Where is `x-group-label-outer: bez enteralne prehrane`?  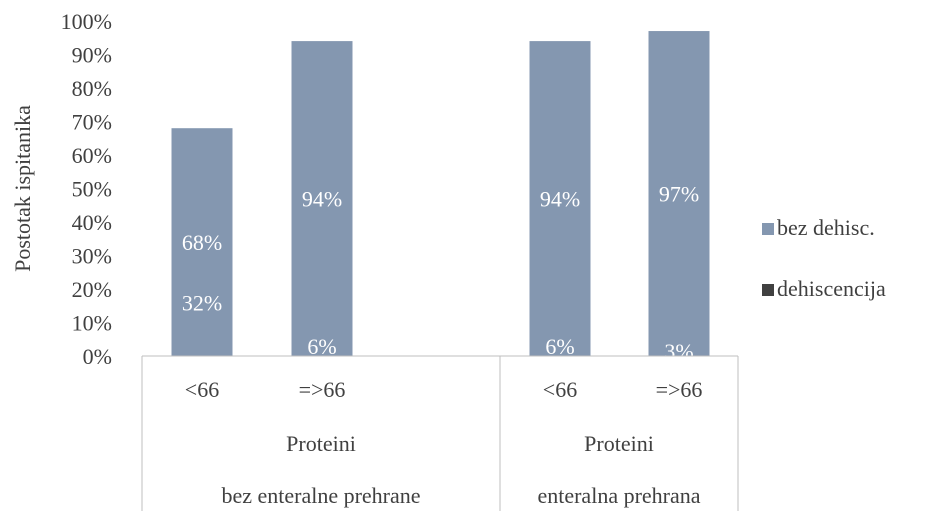 x-group-label-outer: bez enteralne prehrane is located at coordinates (320, 495).